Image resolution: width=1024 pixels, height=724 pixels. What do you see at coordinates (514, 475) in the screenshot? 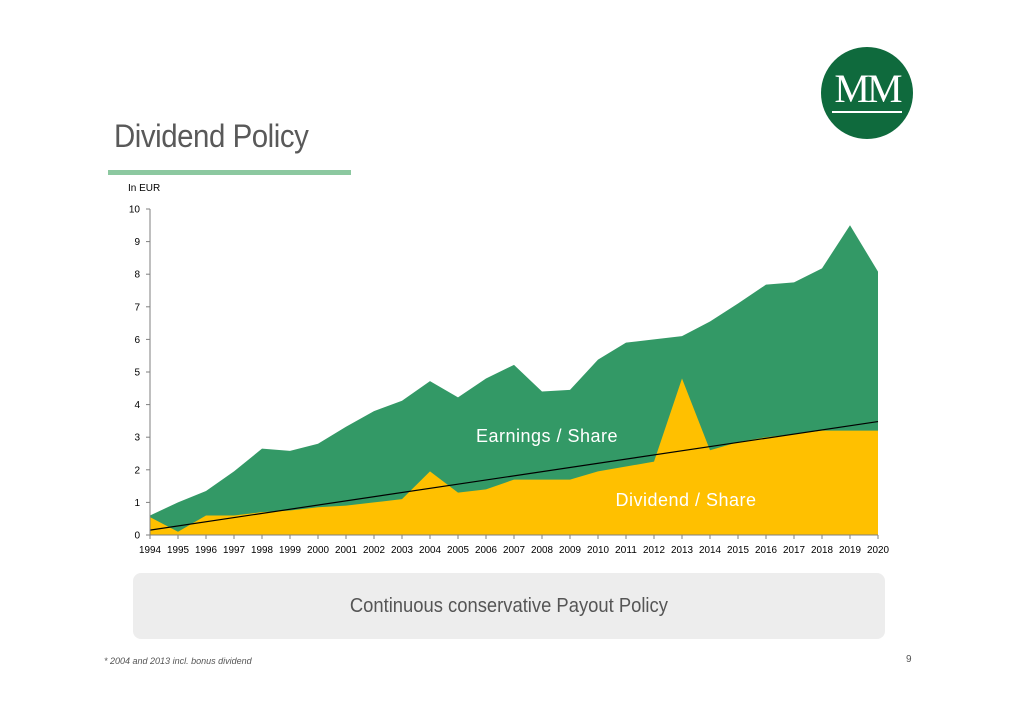
I see `trendline` at bounding box center [514, 475].